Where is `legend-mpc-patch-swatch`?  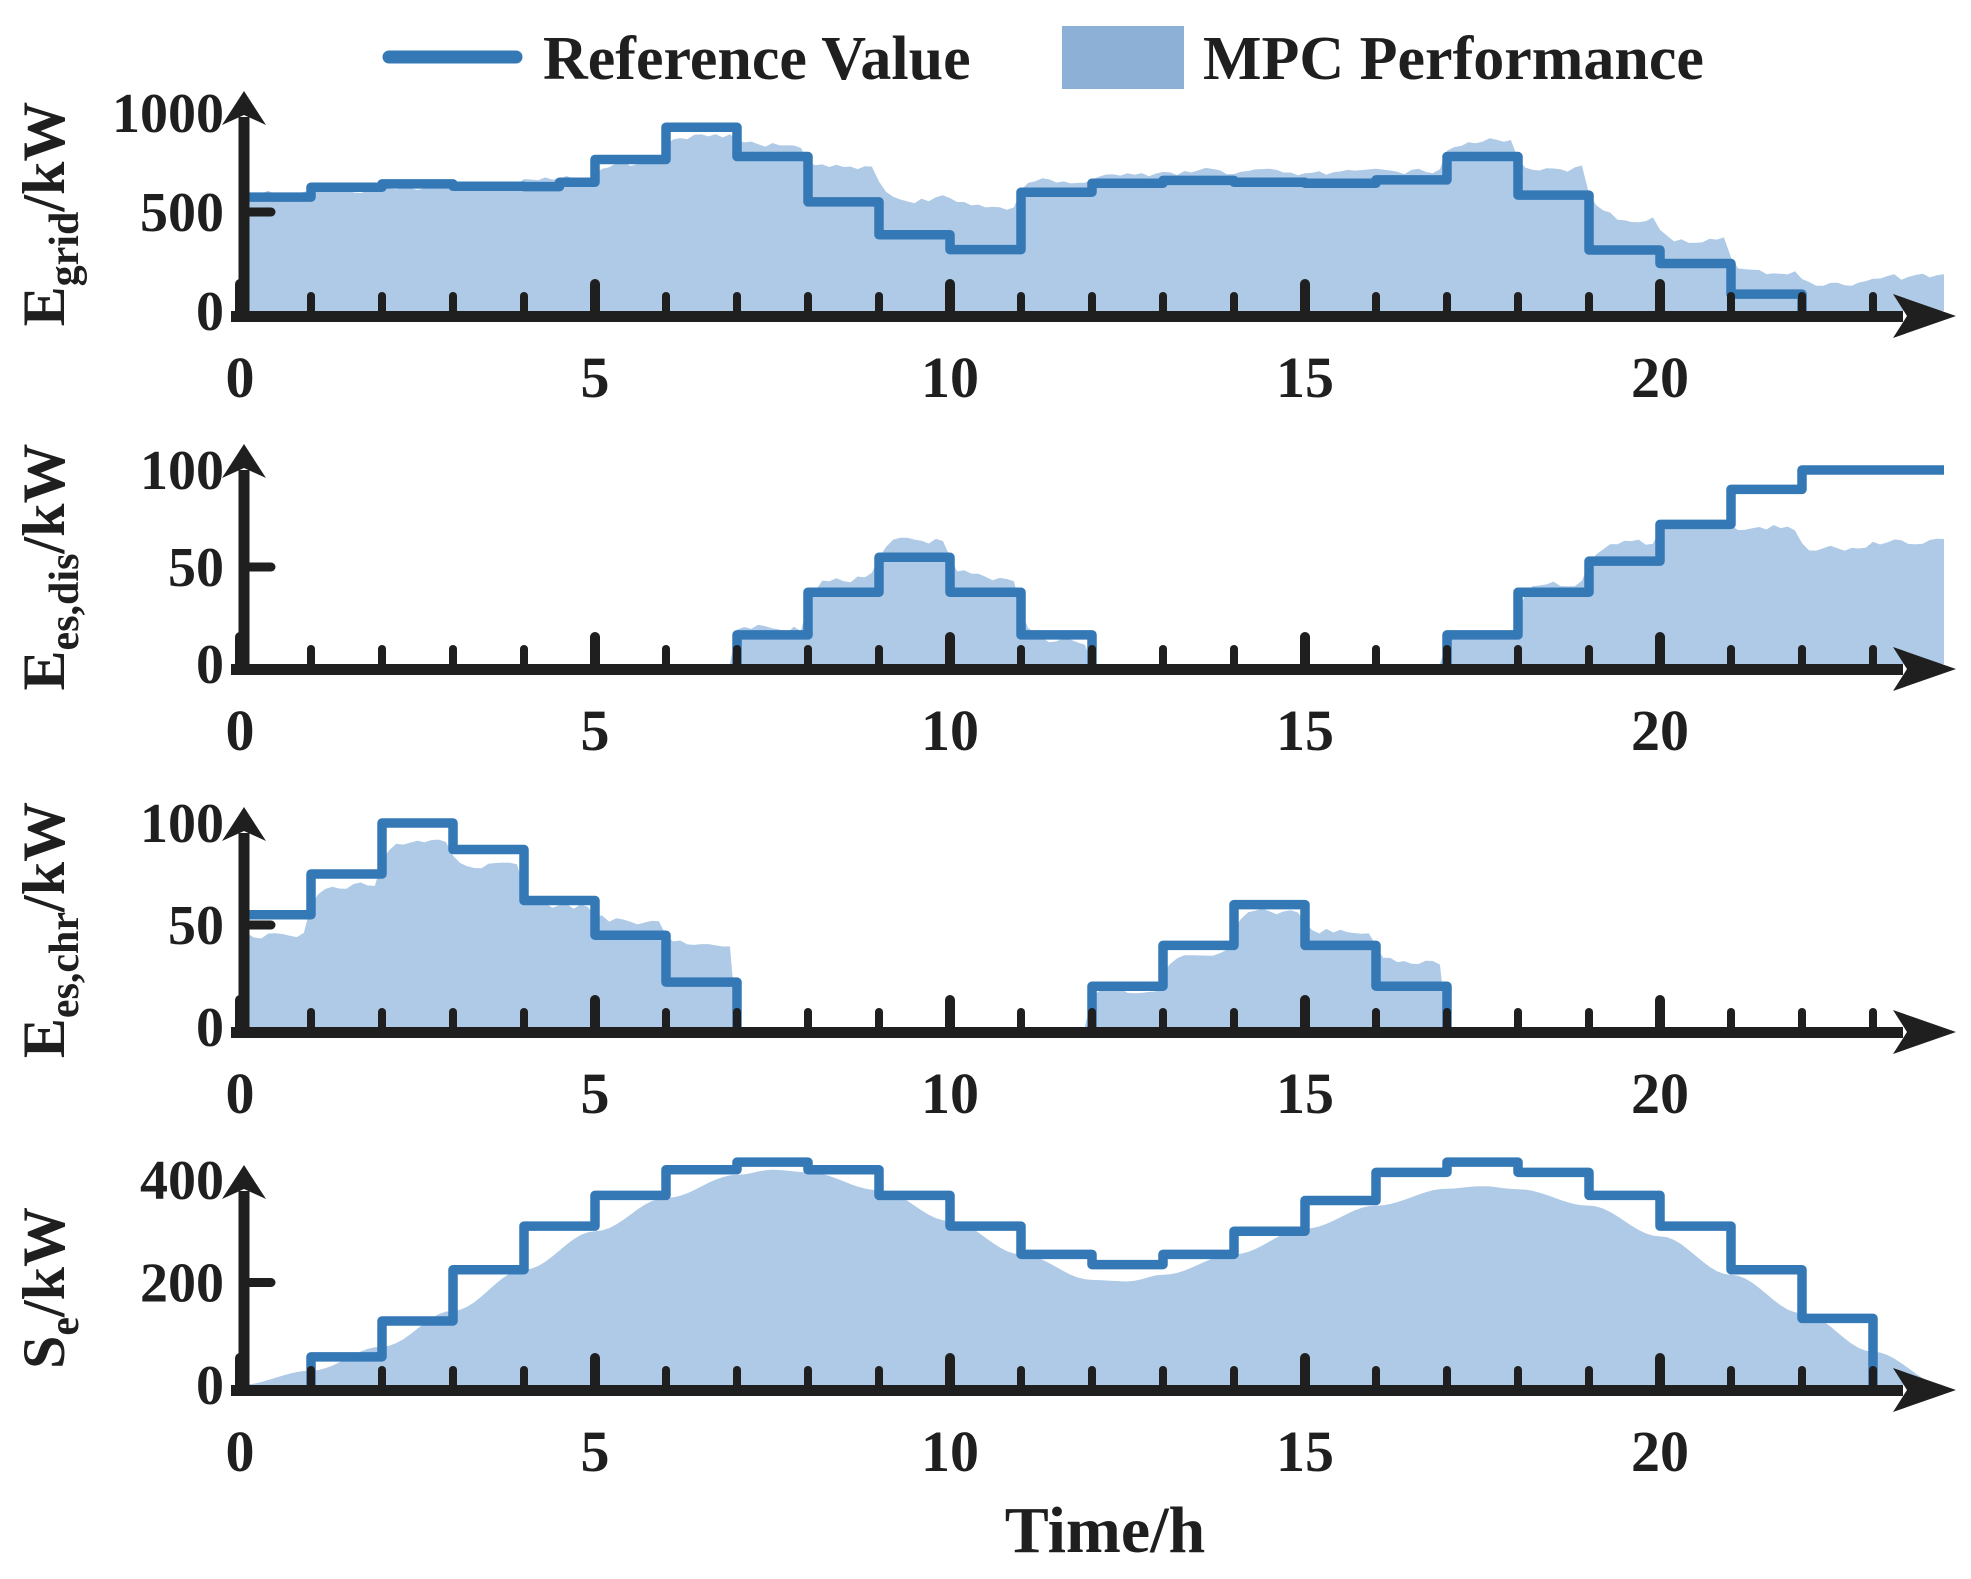 legend-mpc-patch-swatch is located at coordinates (1123, 57).